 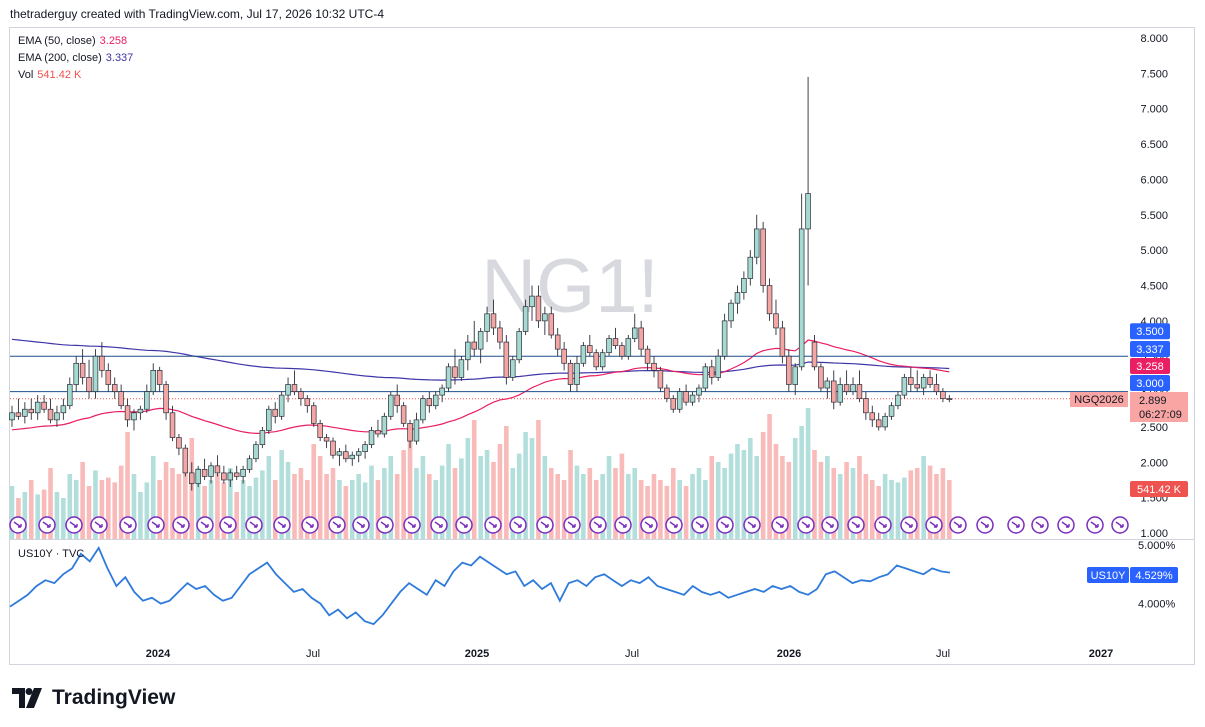 What do you see at coordinates (1150, 366) in the screenshot?
I see `price-tag-ema50` at bounding box center [1150, 366].